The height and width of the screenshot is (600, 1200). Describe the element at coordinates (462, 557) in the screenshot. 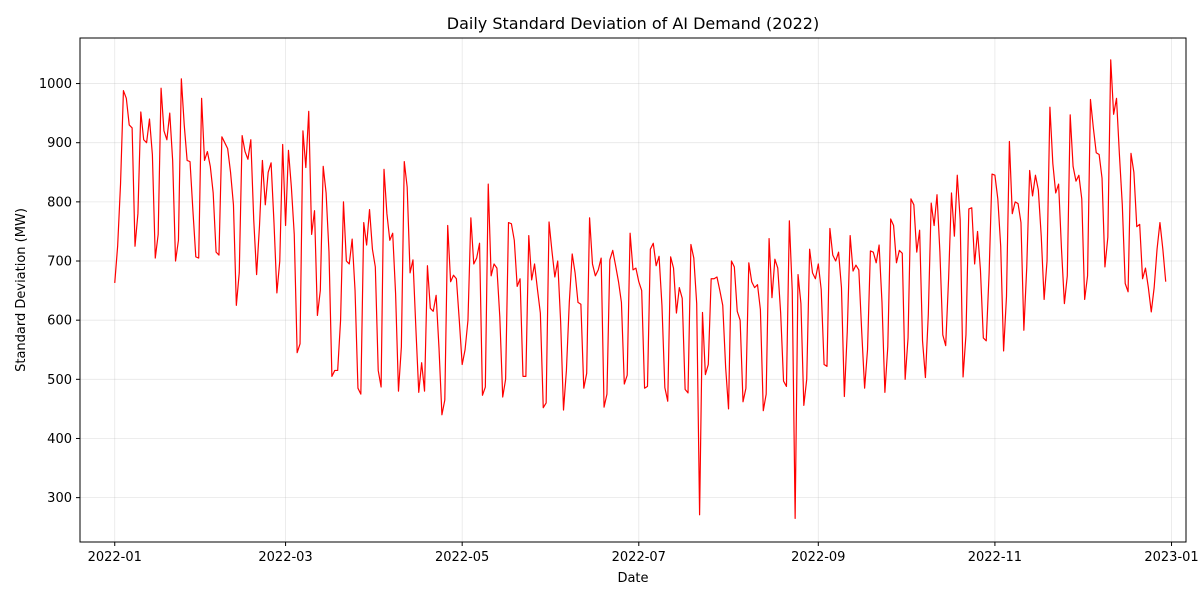

I see `x-tick-label: 2022-05` at that location.